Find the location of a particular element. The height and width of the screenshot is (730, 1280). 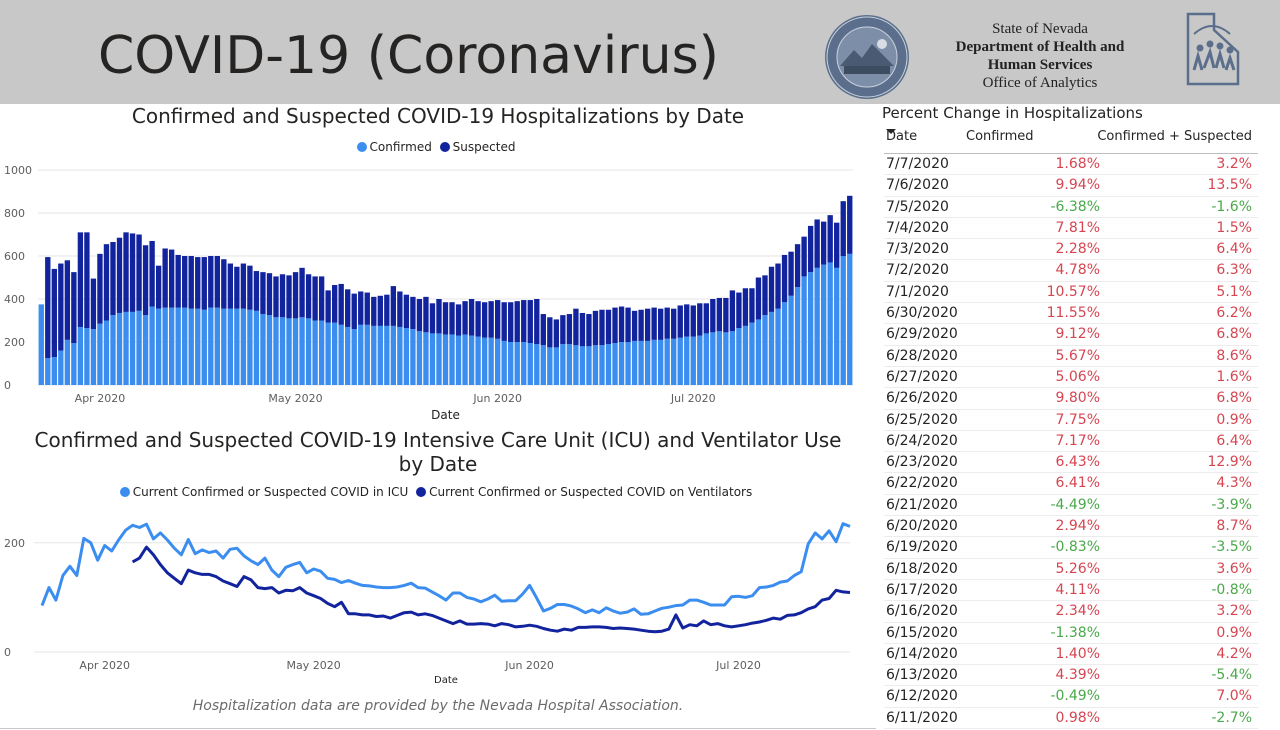

table-row: 6/23/2020 6.43% 12.9% is located at coordinates (1071, 463).